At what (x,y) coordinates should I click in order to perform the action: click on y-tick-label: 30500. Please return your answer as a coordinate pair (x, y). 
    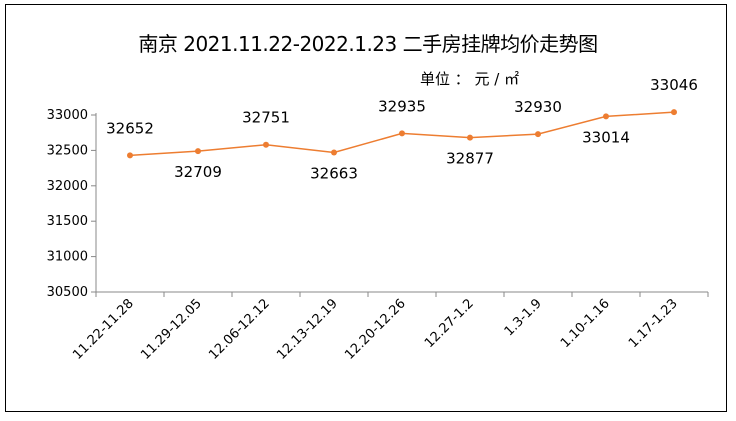
    Looking at the image, I should click on (67, 292).